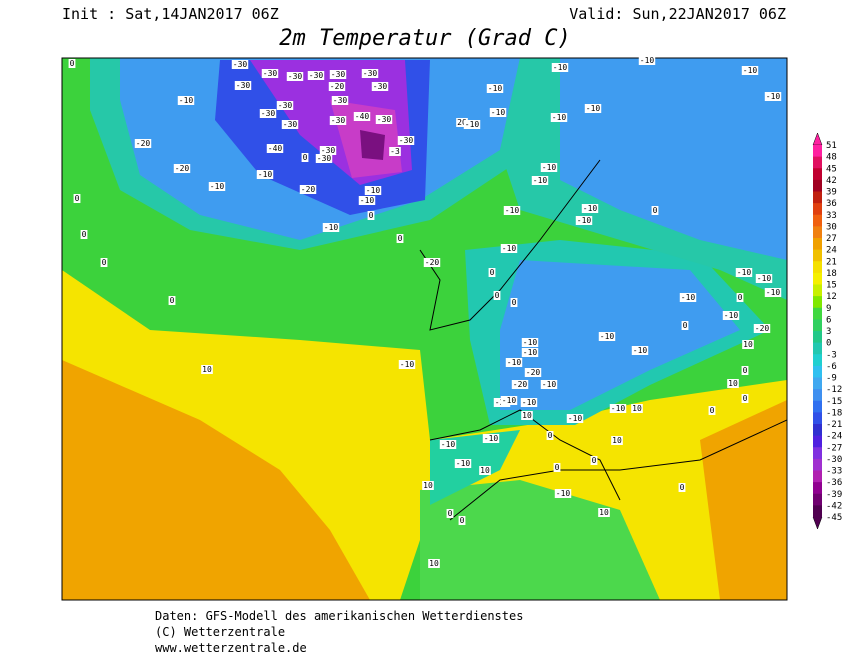 The height and width of the screenshot is (657, 850). Describe the element at coordinates (834, 390) in the screenshot. I see `colorbar-label: -12` at that location.